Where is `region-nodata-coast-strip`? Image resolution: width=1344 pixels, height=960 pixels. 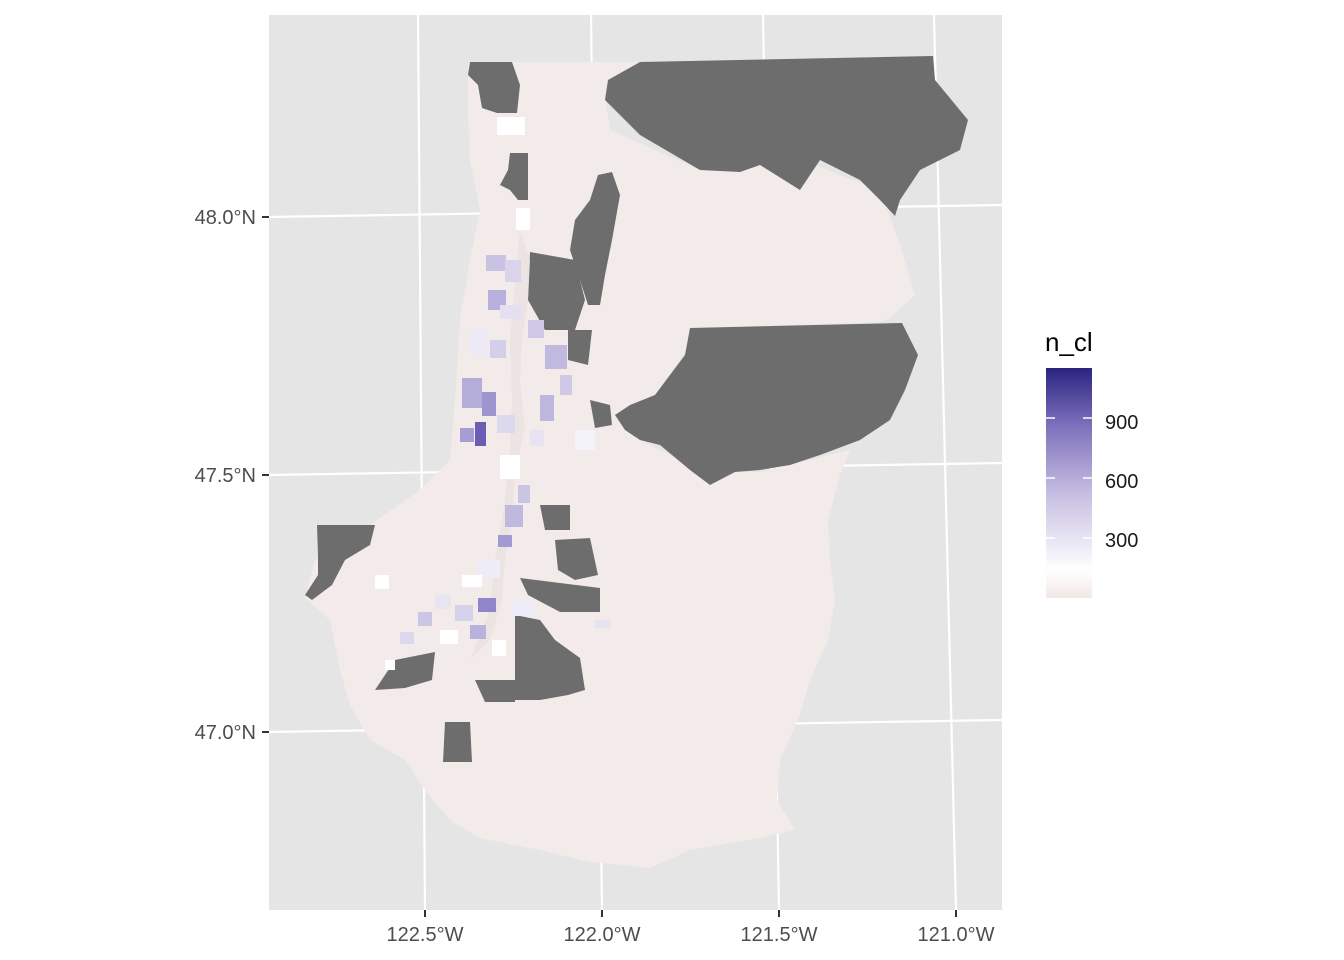
region-nodata-coast-strip is located at coordinates (595, 238).